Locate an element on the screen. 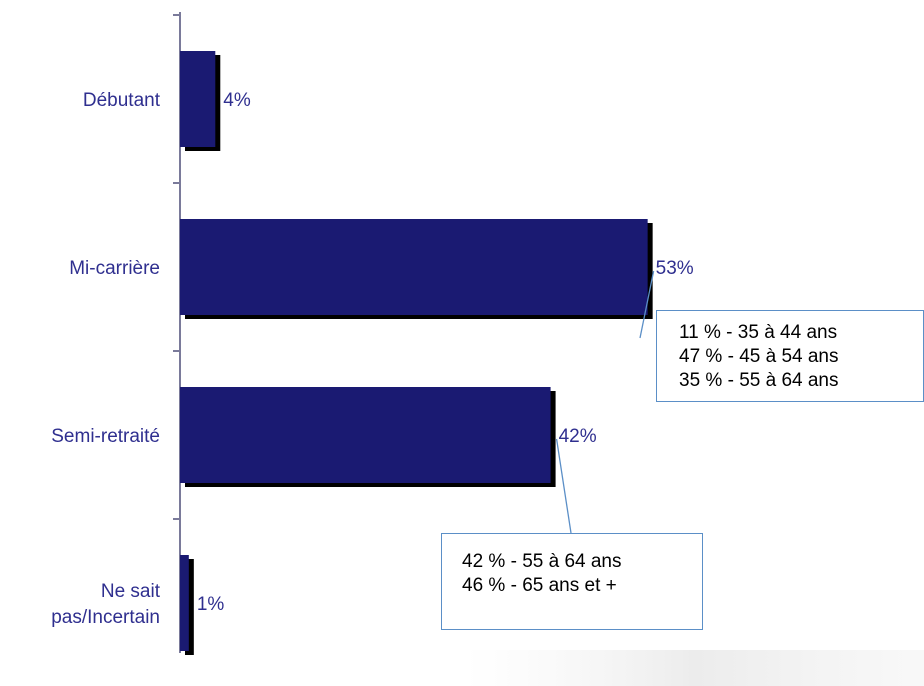 This screenshot has height=686, width=924. category-label: Débutant is located at coordinates (122, 100).